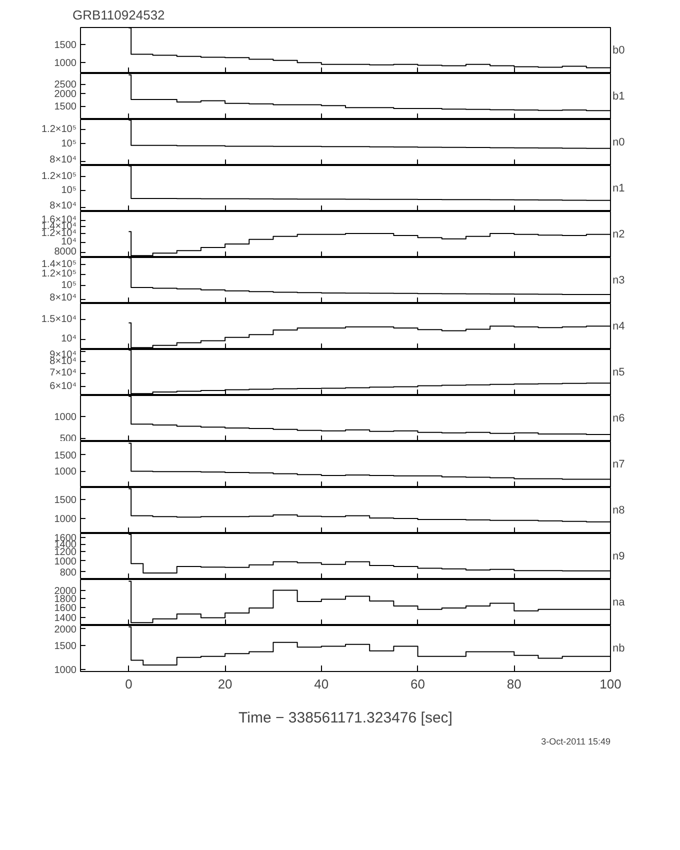 Image resolution: width=680 pixels, height=850 pixels. What do you see at coordinates (63, 373) in the screenshot?
I see `y-tick-label: 7×10⁴` at bounding box center [63, 373].